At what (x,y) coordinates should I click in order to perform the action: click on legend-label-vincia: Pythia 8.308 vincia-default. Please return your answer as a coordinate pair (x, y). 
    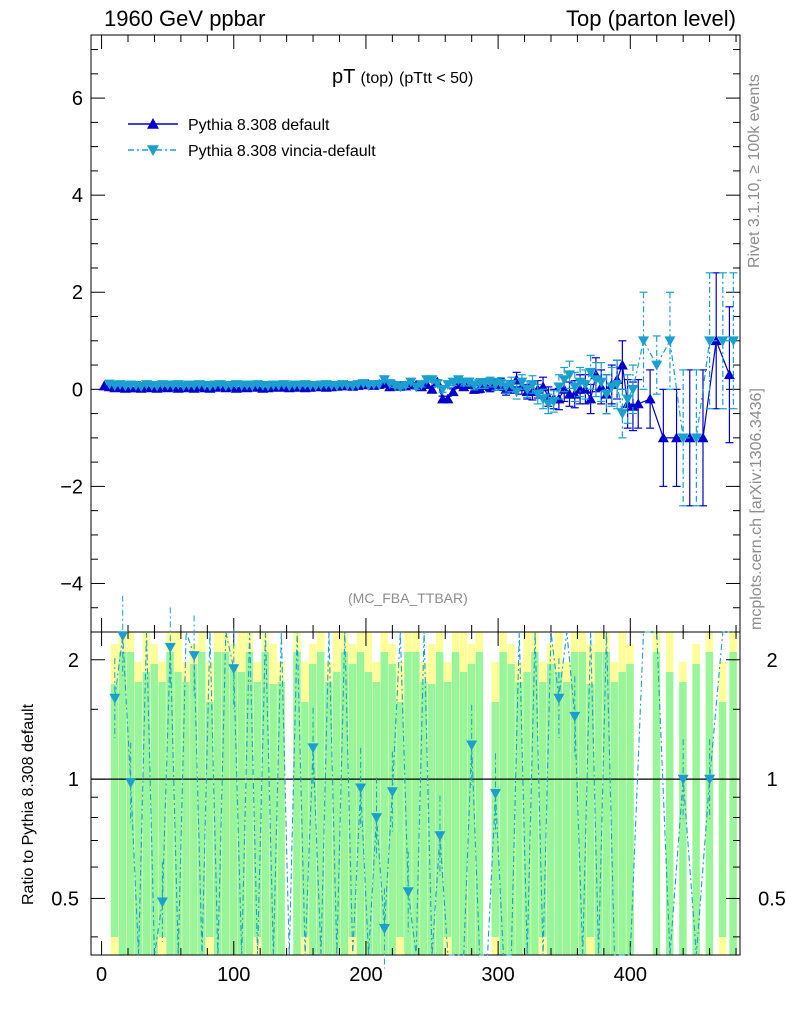
    Looking at the image, I should click on (282, 151).